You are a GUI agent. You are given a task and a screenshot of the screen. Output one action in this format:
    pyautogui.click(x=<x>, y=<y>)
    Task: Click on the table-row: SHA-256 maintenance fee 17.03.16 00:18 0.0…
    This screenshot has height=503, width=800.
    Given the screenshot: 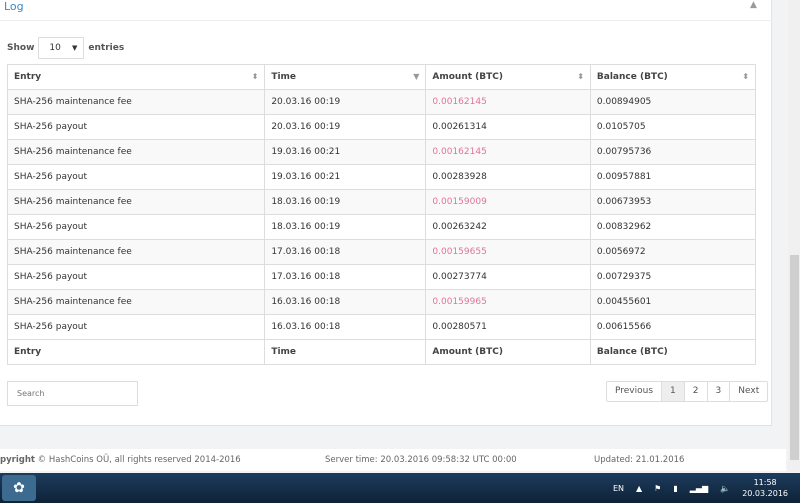 What is the action you would take?
    pyautogui.click(x=381, y=252)
    